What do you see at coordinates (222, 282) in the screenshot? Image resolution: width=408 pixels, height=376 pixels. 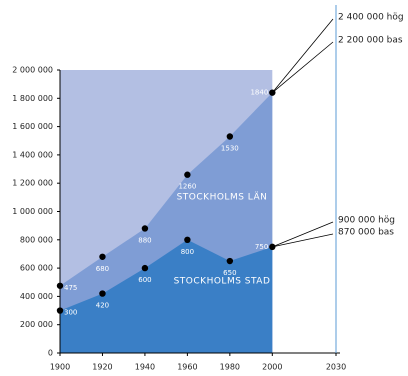 I see `series-label: STOCKHOLMS STAD` at bounding box center [222, 282].